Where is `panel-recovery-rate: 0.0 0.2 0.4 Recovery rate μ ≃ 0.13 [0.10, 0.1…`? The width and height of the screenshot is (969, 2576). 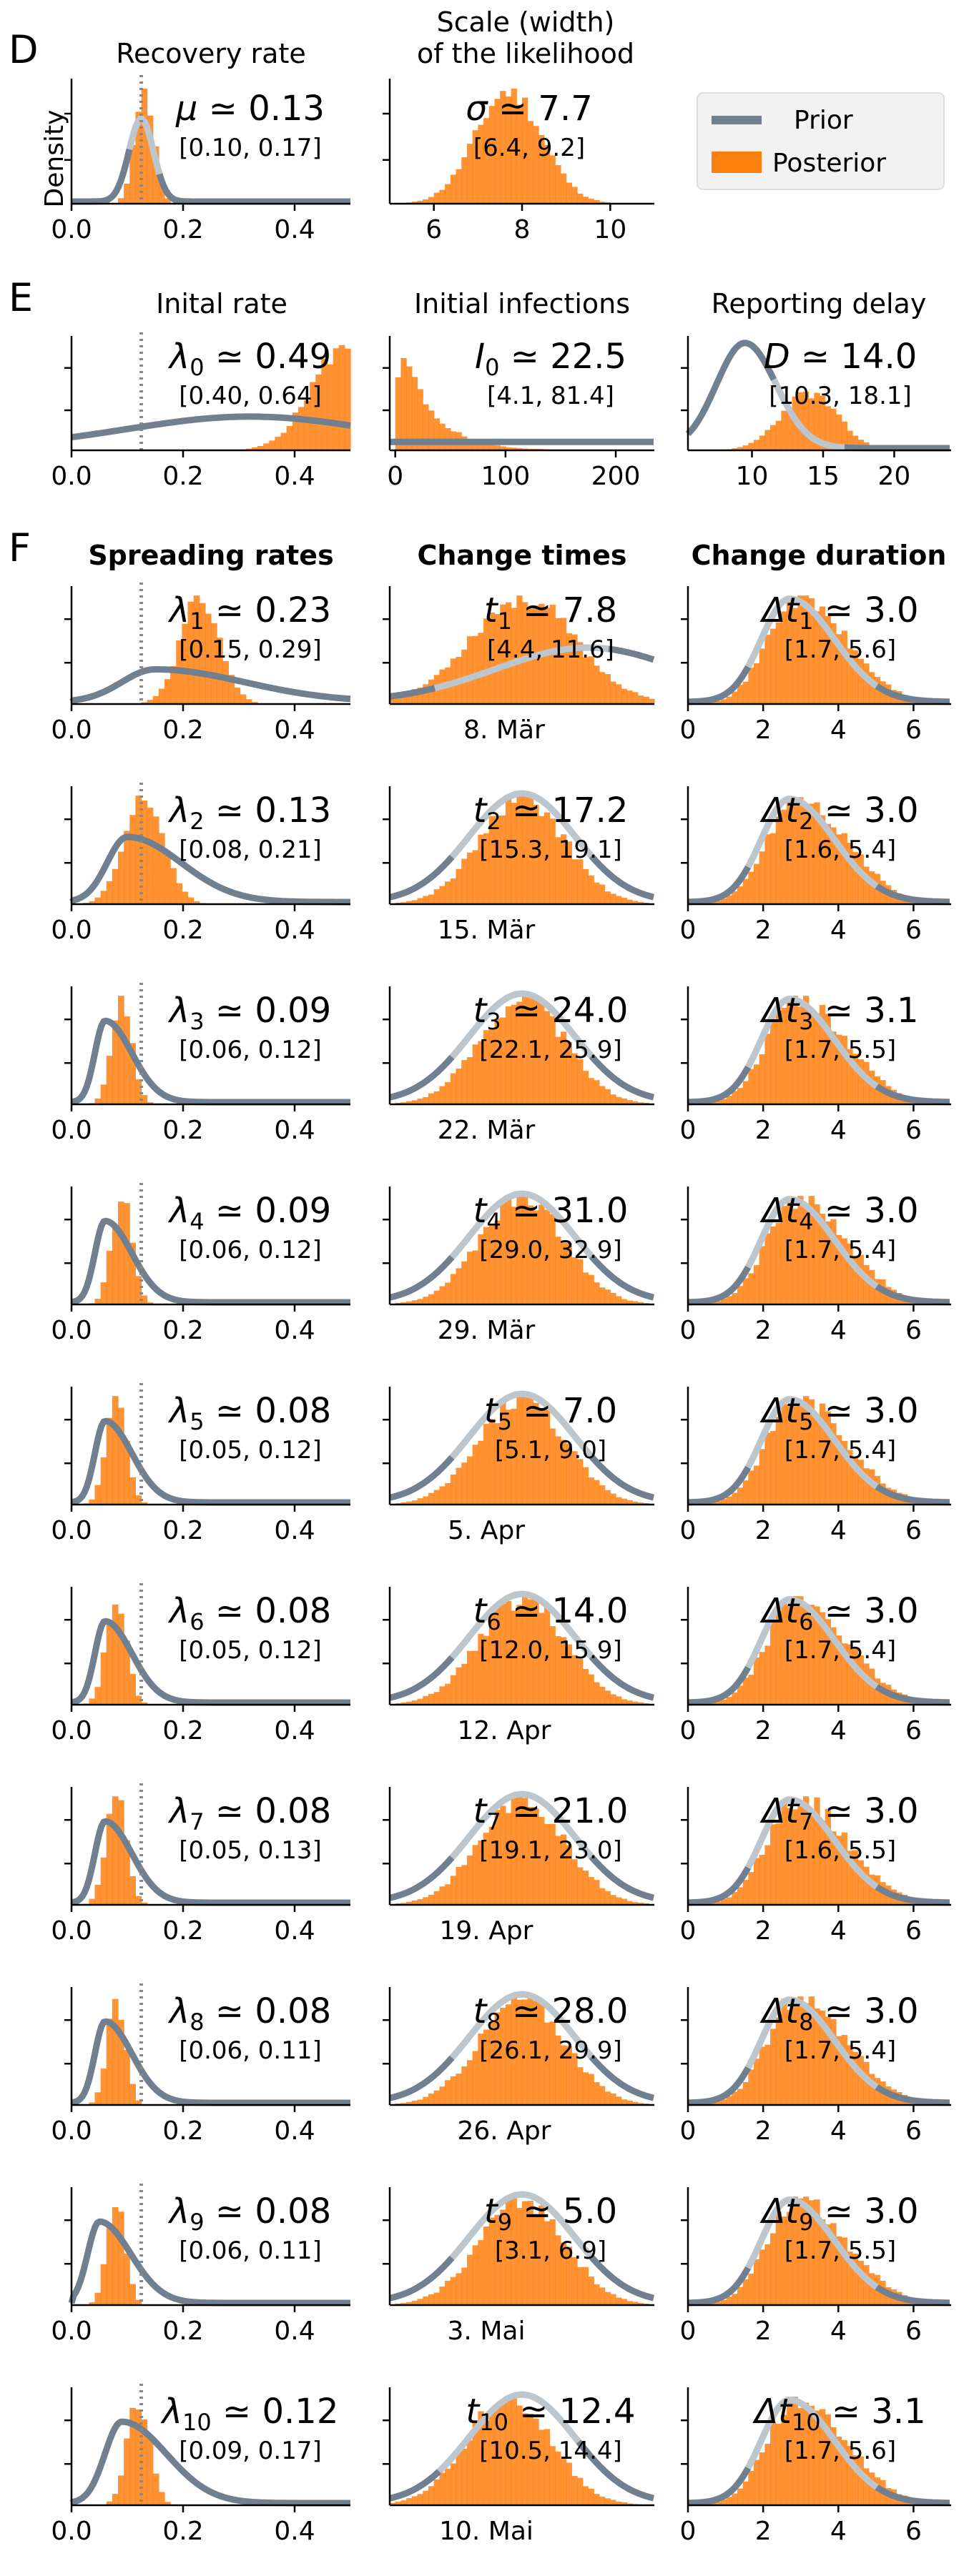
panel-recovery-rate: 0.0 0.2 0.4 Recovery rate μ ≃ 0.13 [0.10, 0.1… is located at coordinates (201, 141).